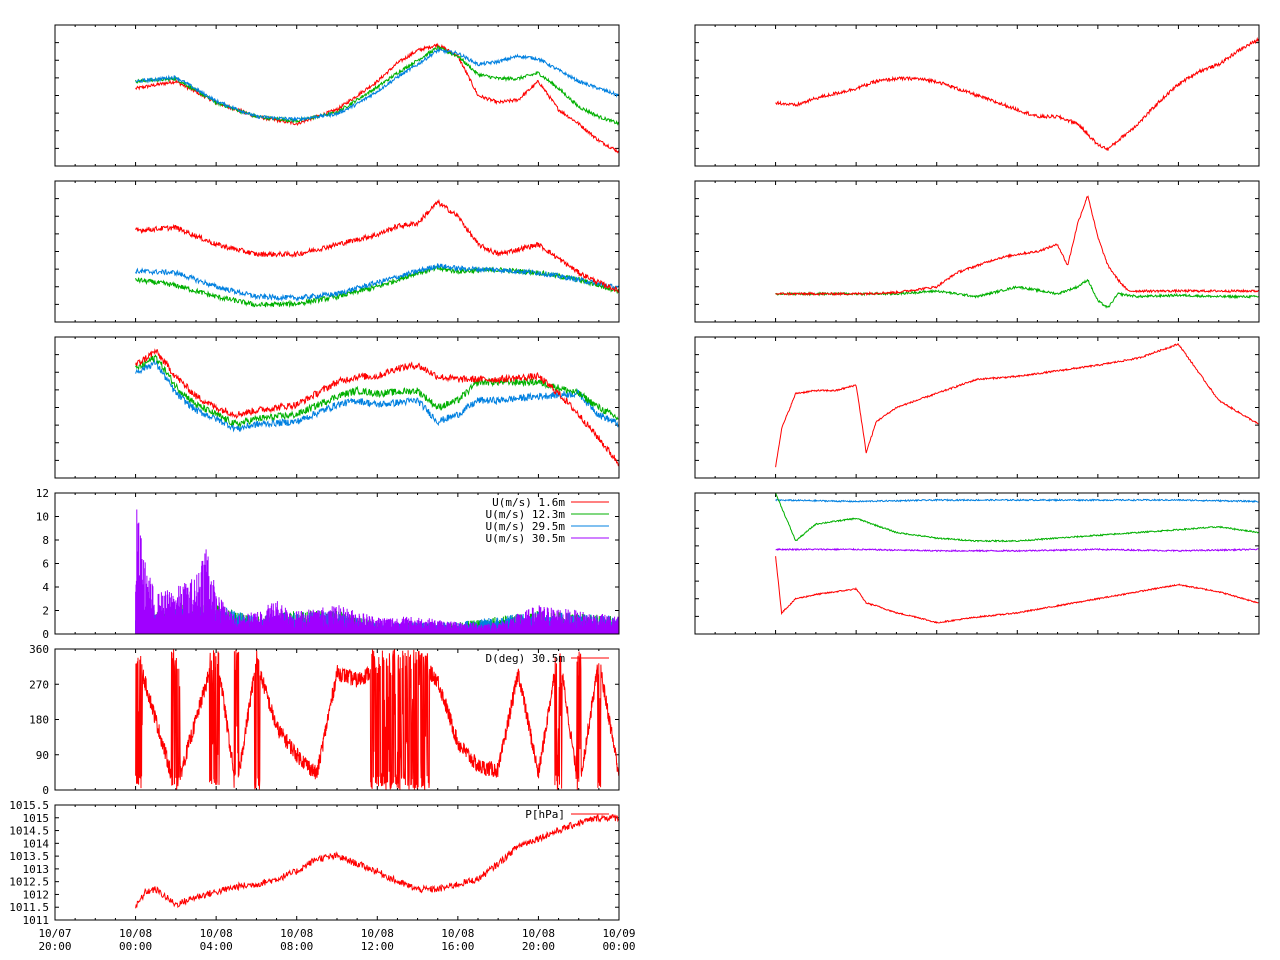 The image size is (1280, 960). I want to click on chart-panel: 0 90 180 270 360 D(deg) 30.5m, so click(324, 720).